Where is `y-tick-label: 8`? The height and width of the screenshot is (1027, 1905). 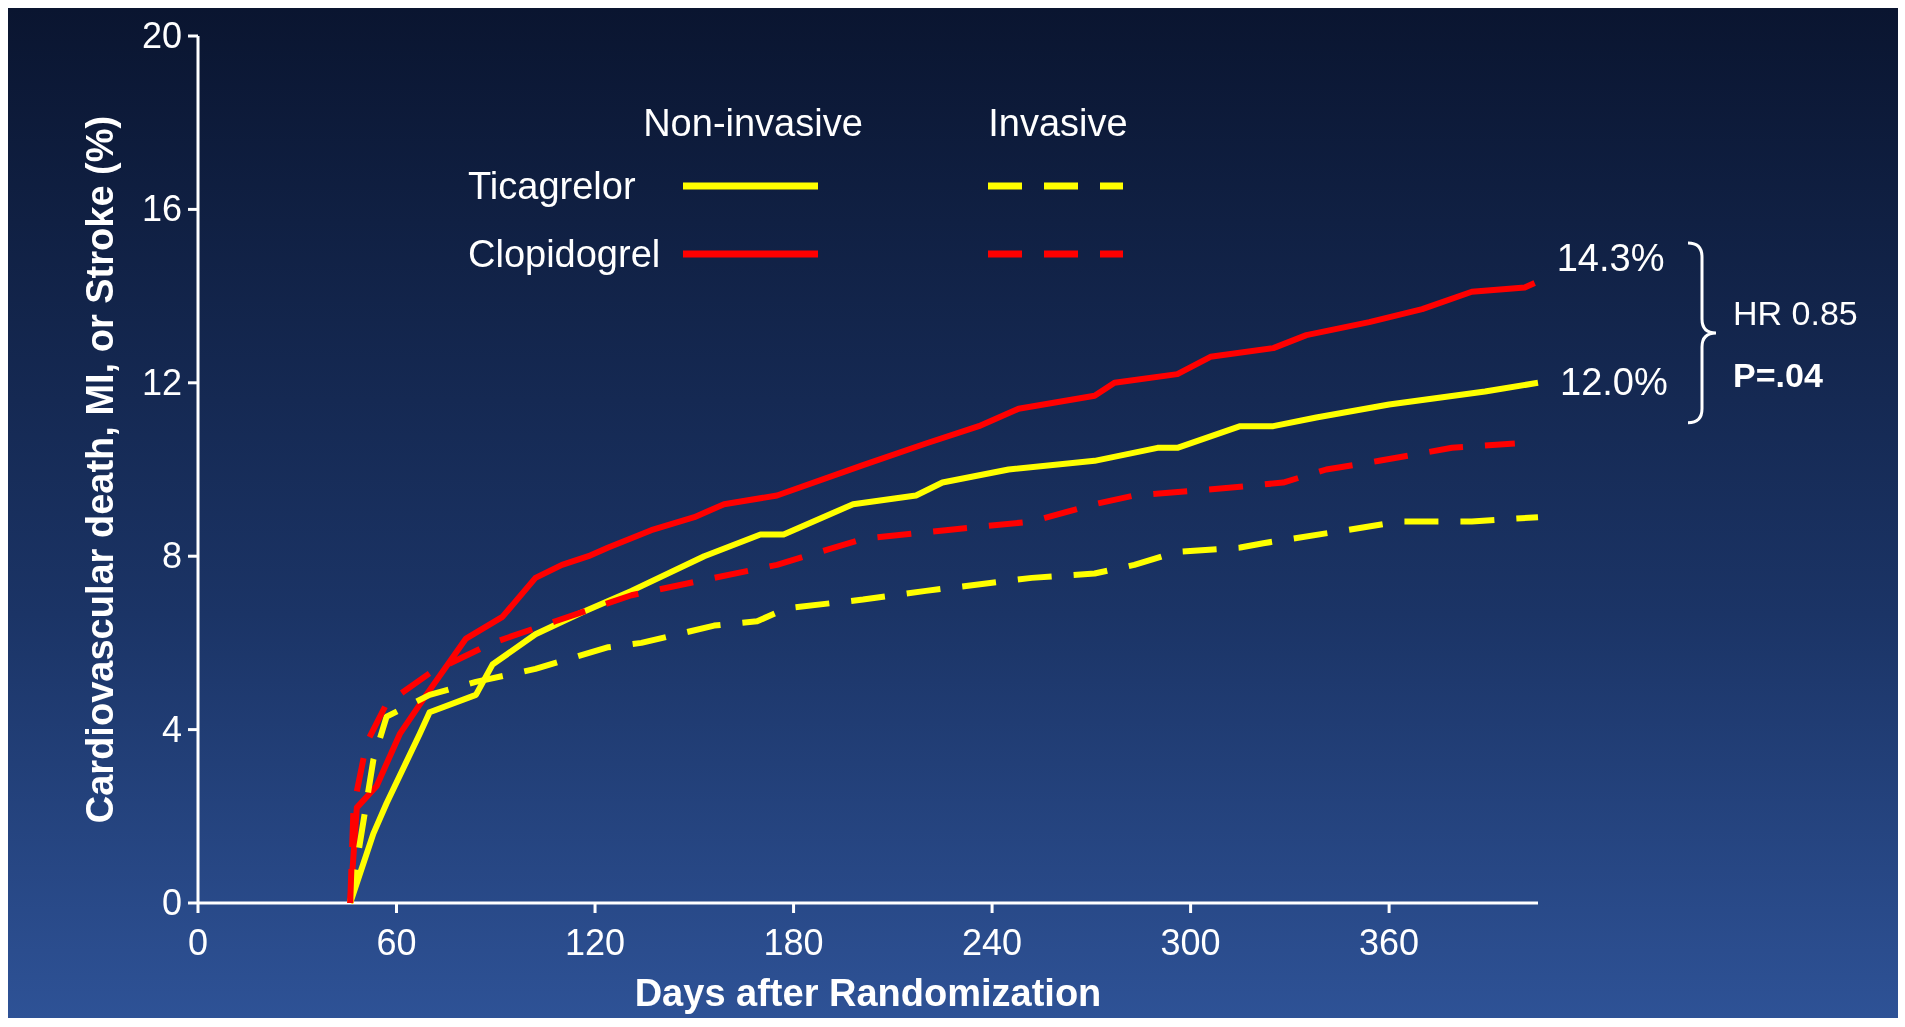 y-tick-label: 8 is located at coordinates (171, 556).